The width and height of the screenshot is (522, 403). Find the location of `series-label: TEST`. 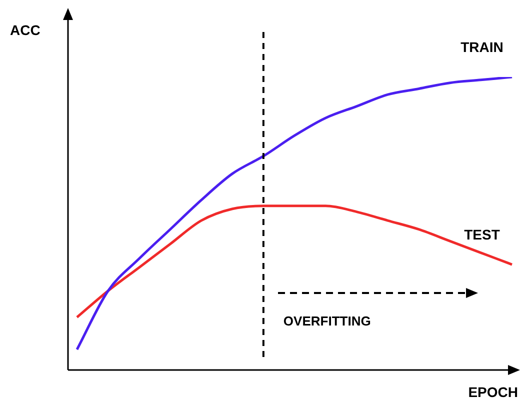

series-label: TEST is located at coordinates (482, 234).